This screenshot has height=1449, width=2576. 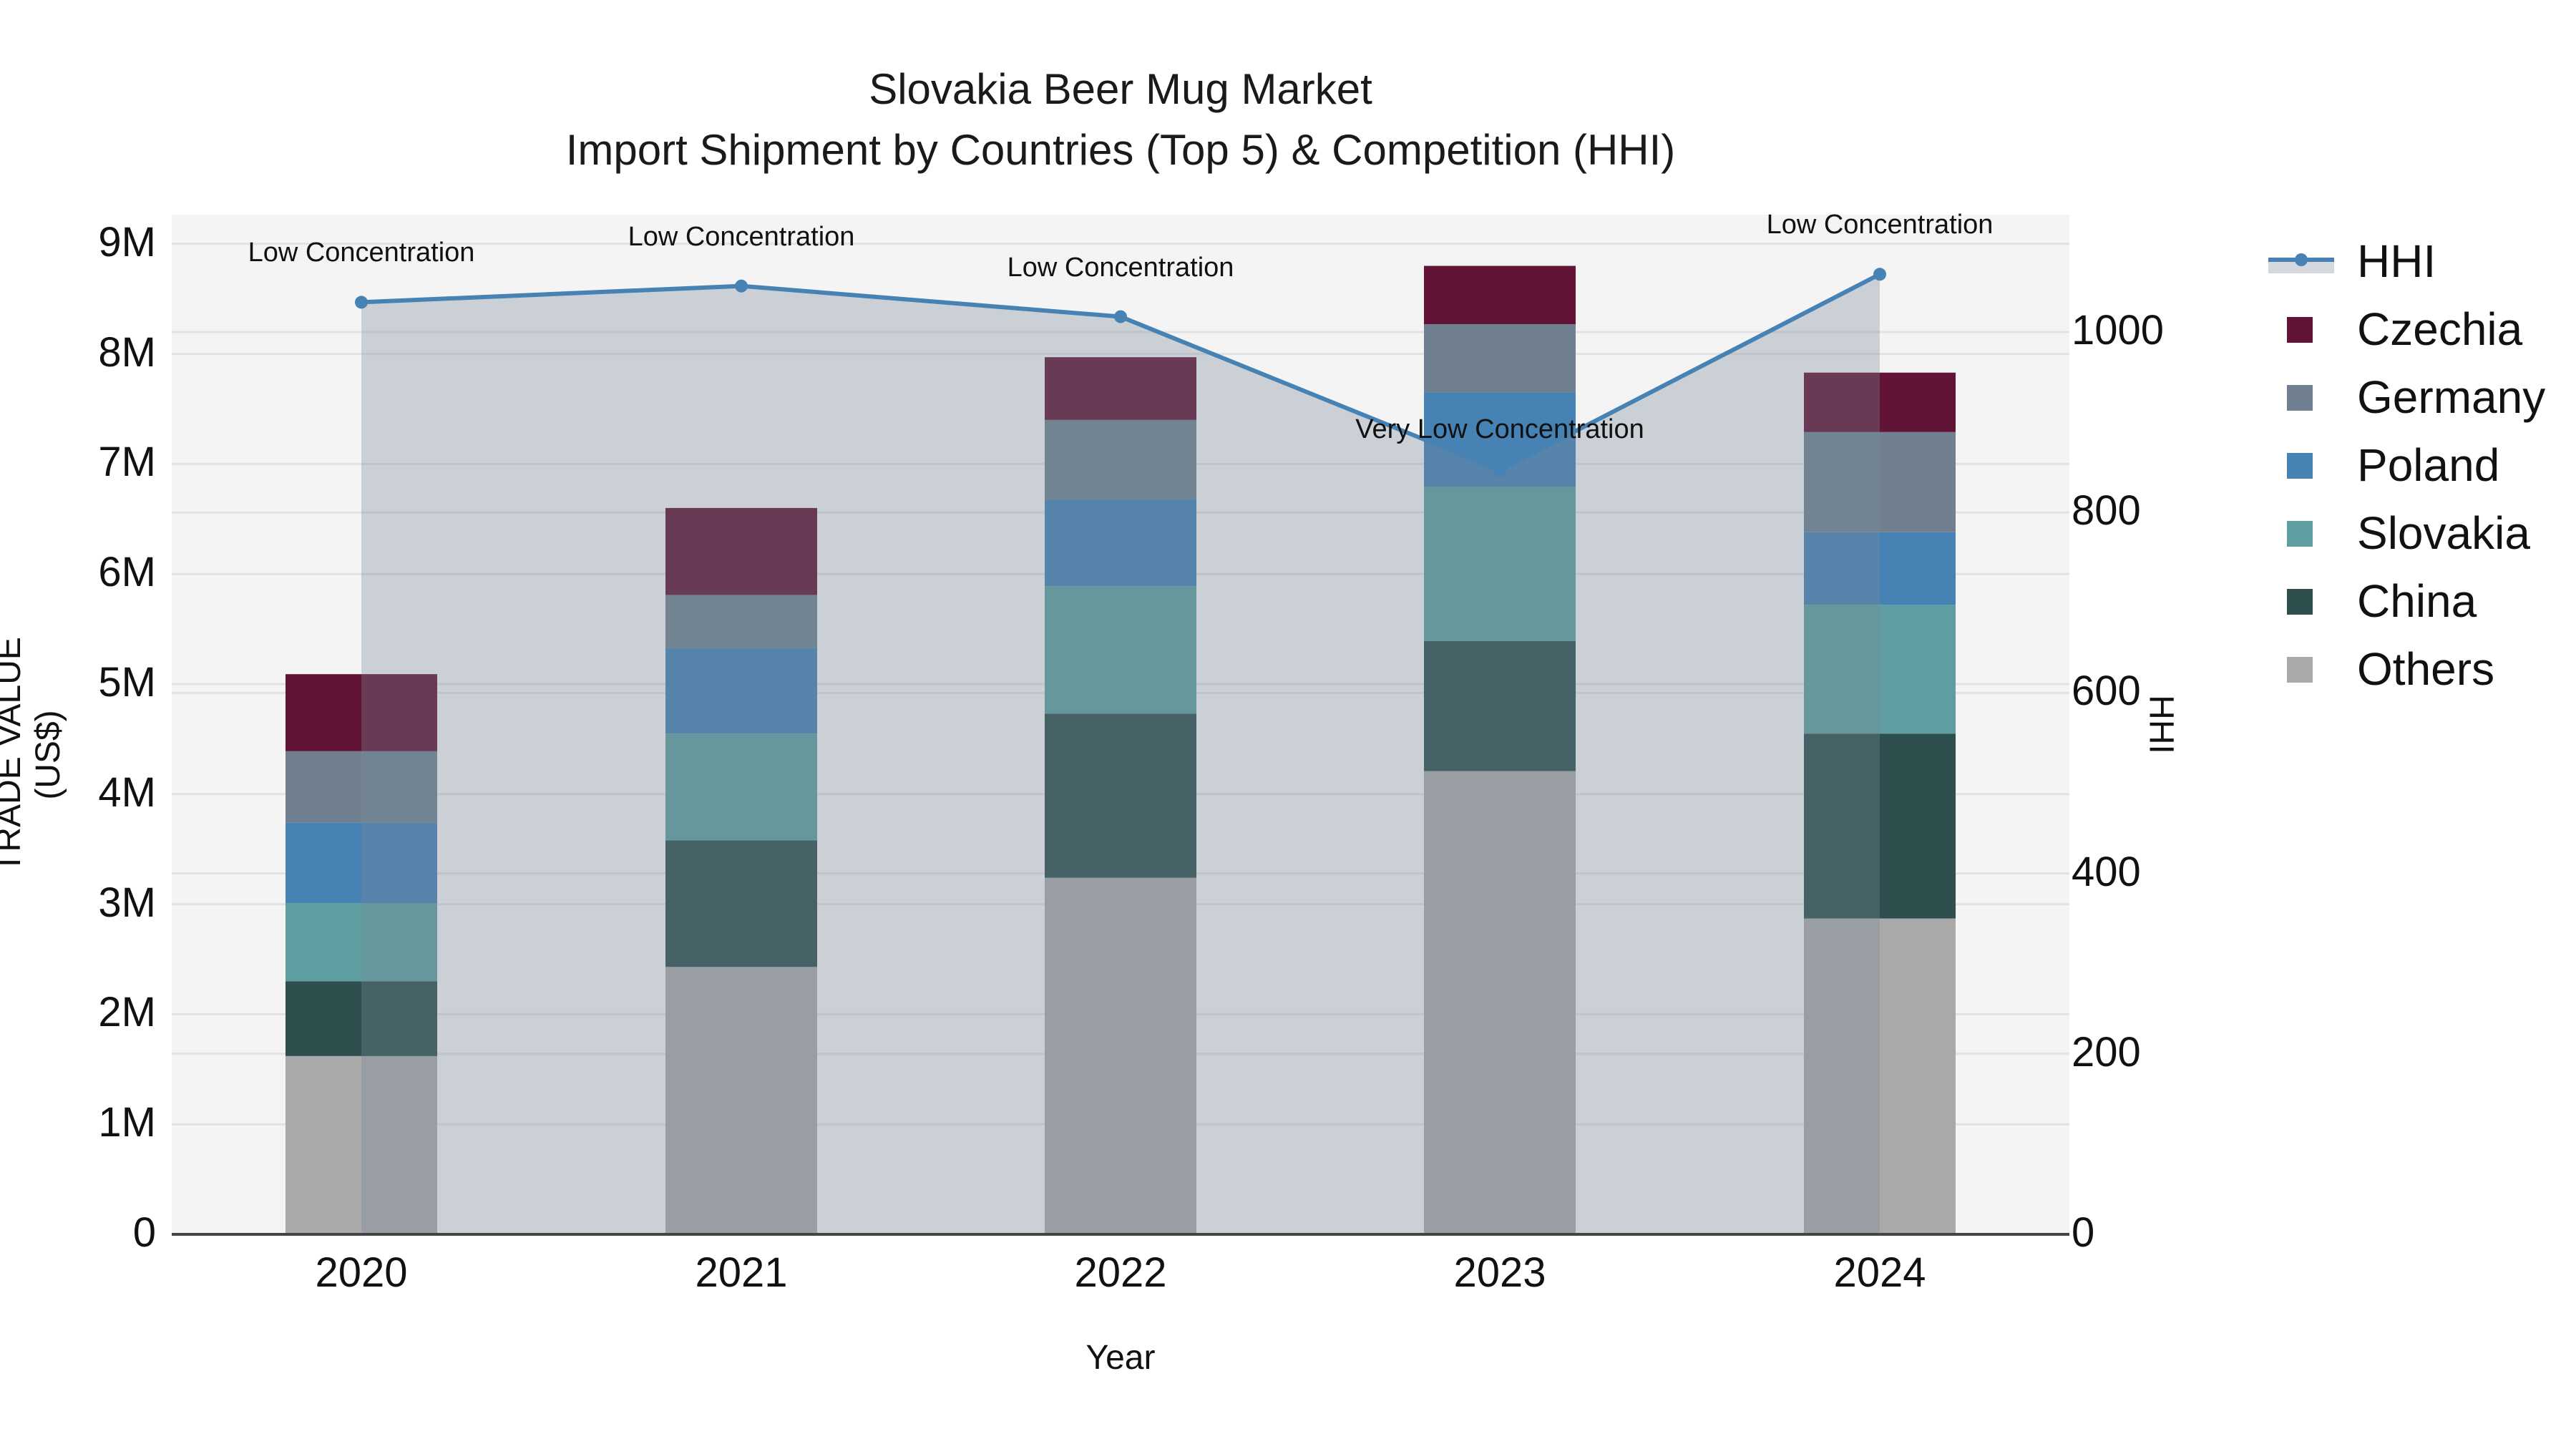 I want to click on legend-label: Czechia, so click(x=2440, y=329).